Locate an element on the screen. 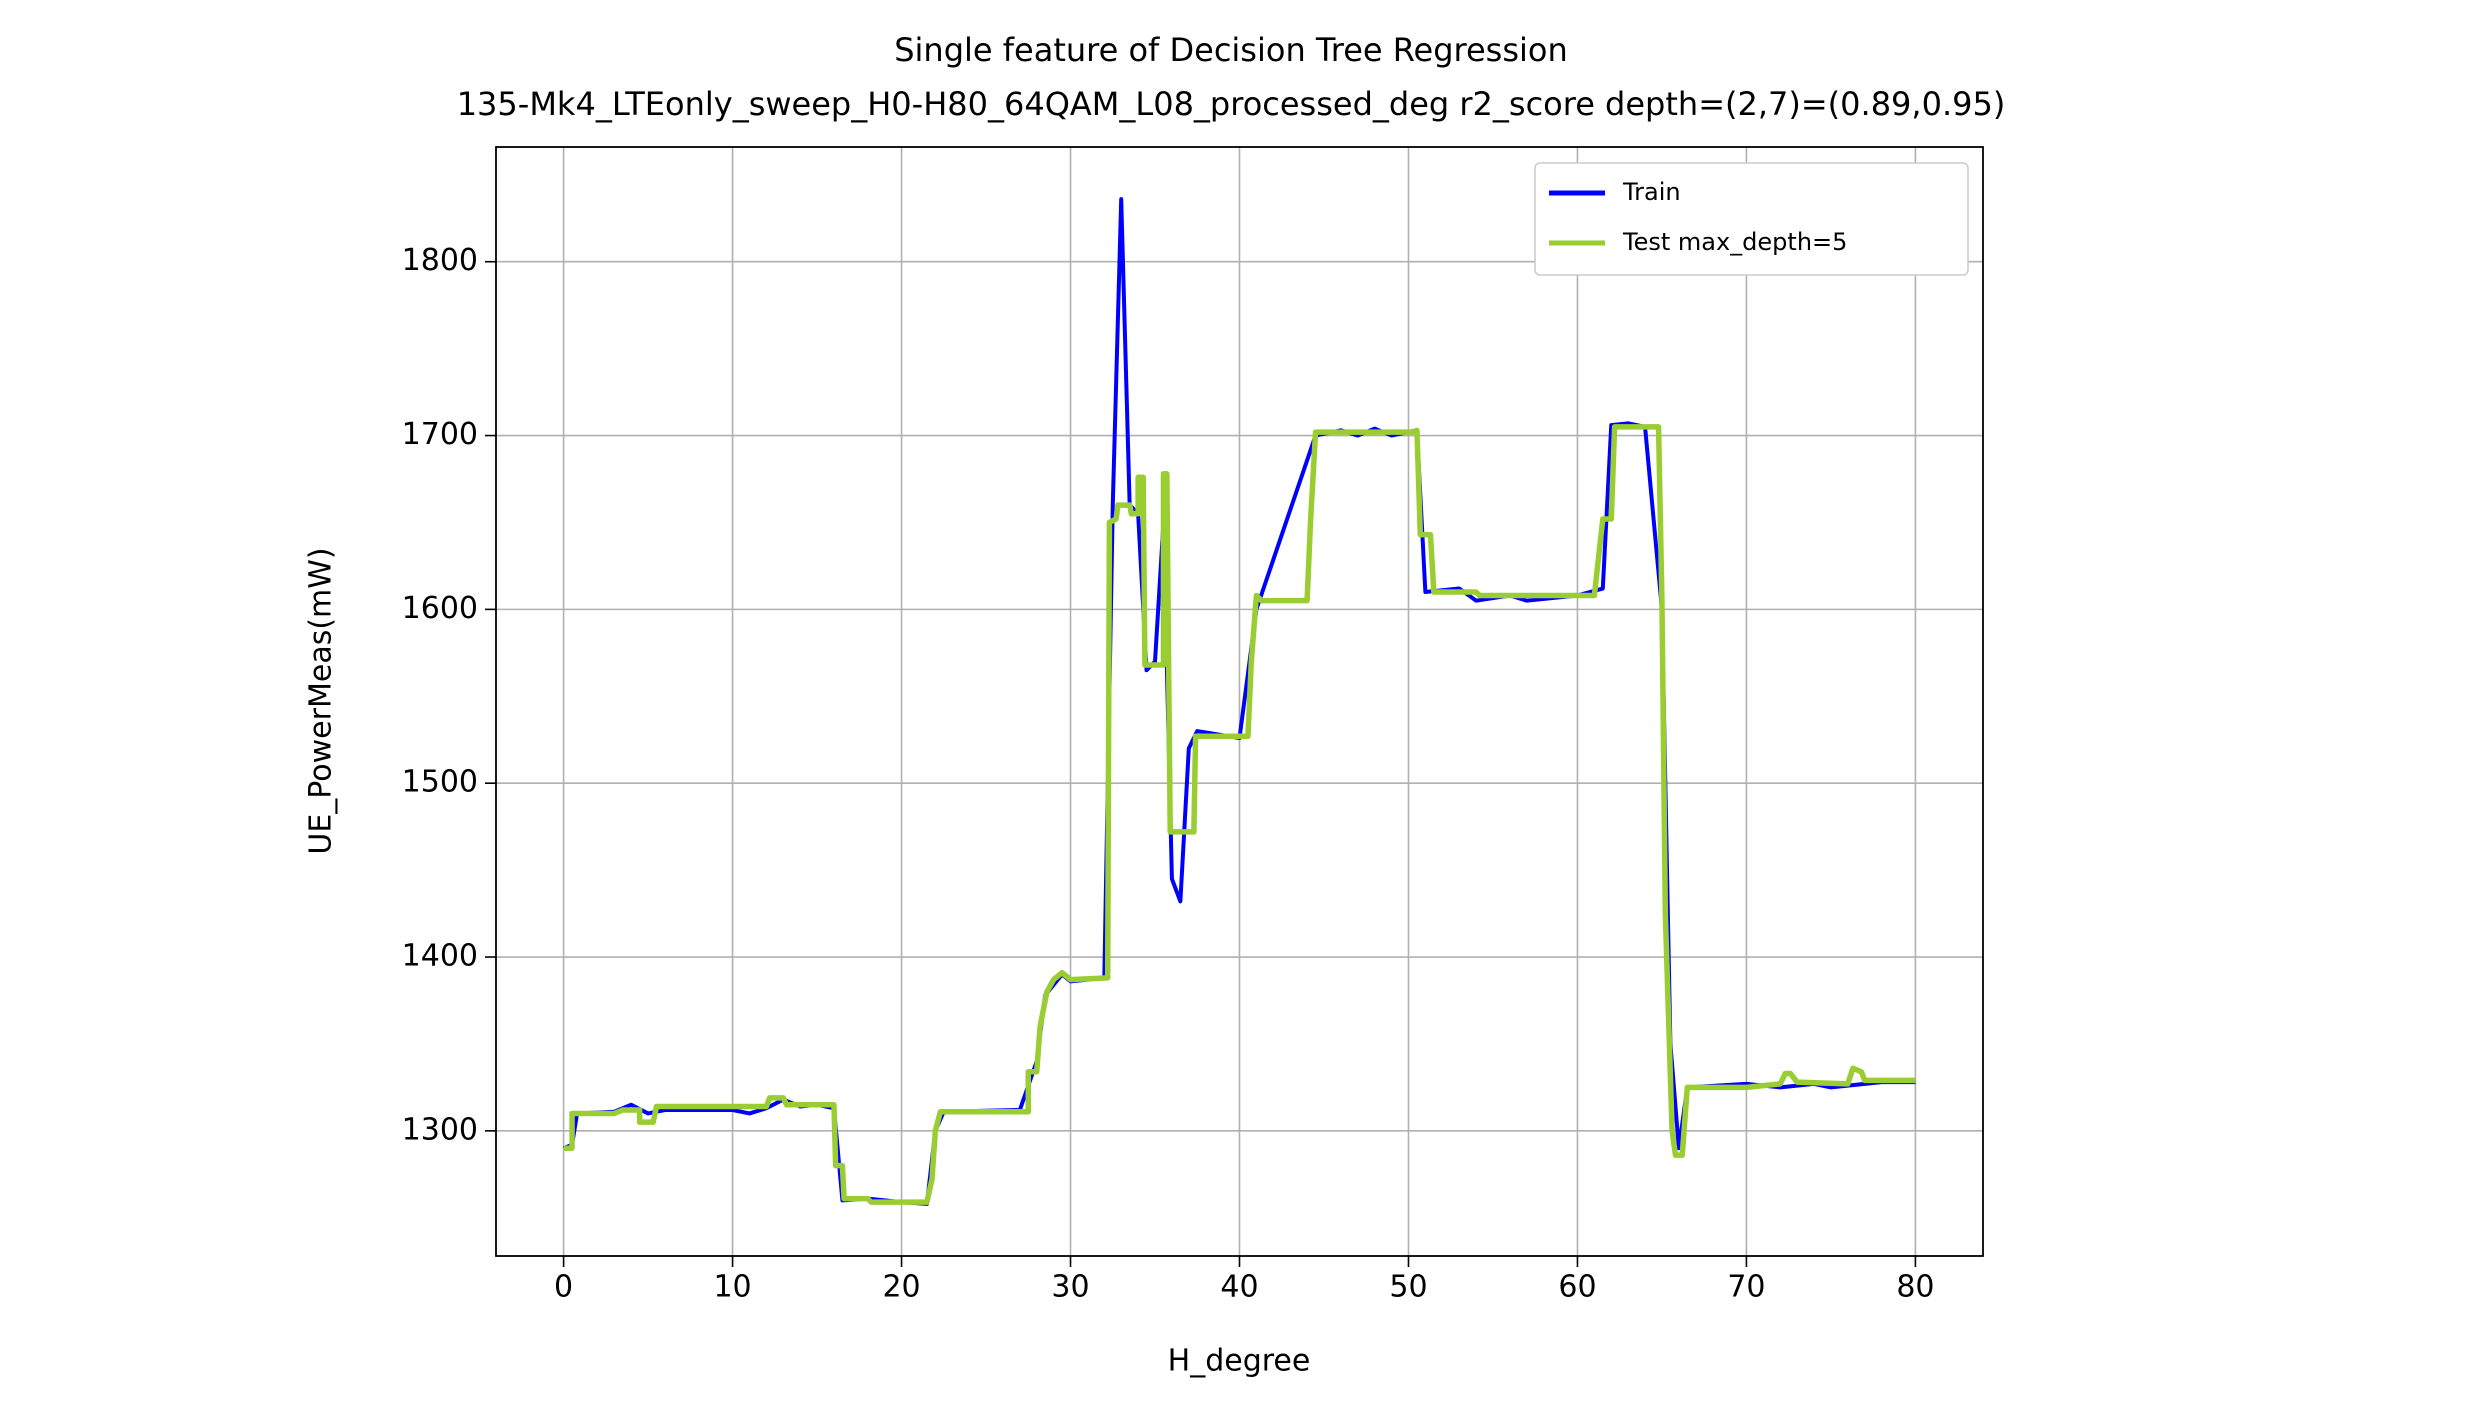 The width and height of the screenshot is (2478, 1418). x-tick-label: 60 is located at coordinates (1577, 1287).